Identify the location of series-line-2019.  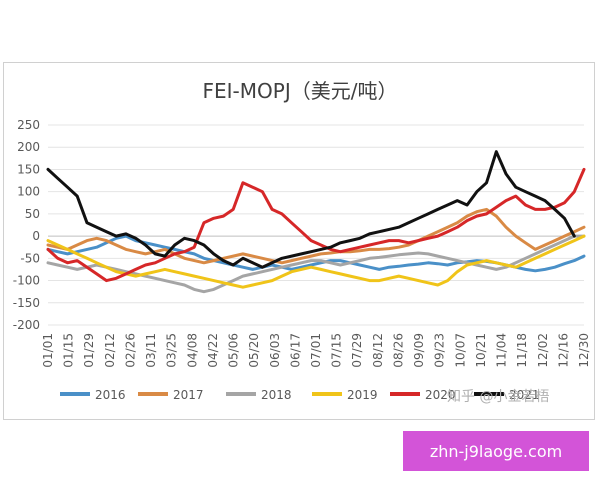
(316, 261).